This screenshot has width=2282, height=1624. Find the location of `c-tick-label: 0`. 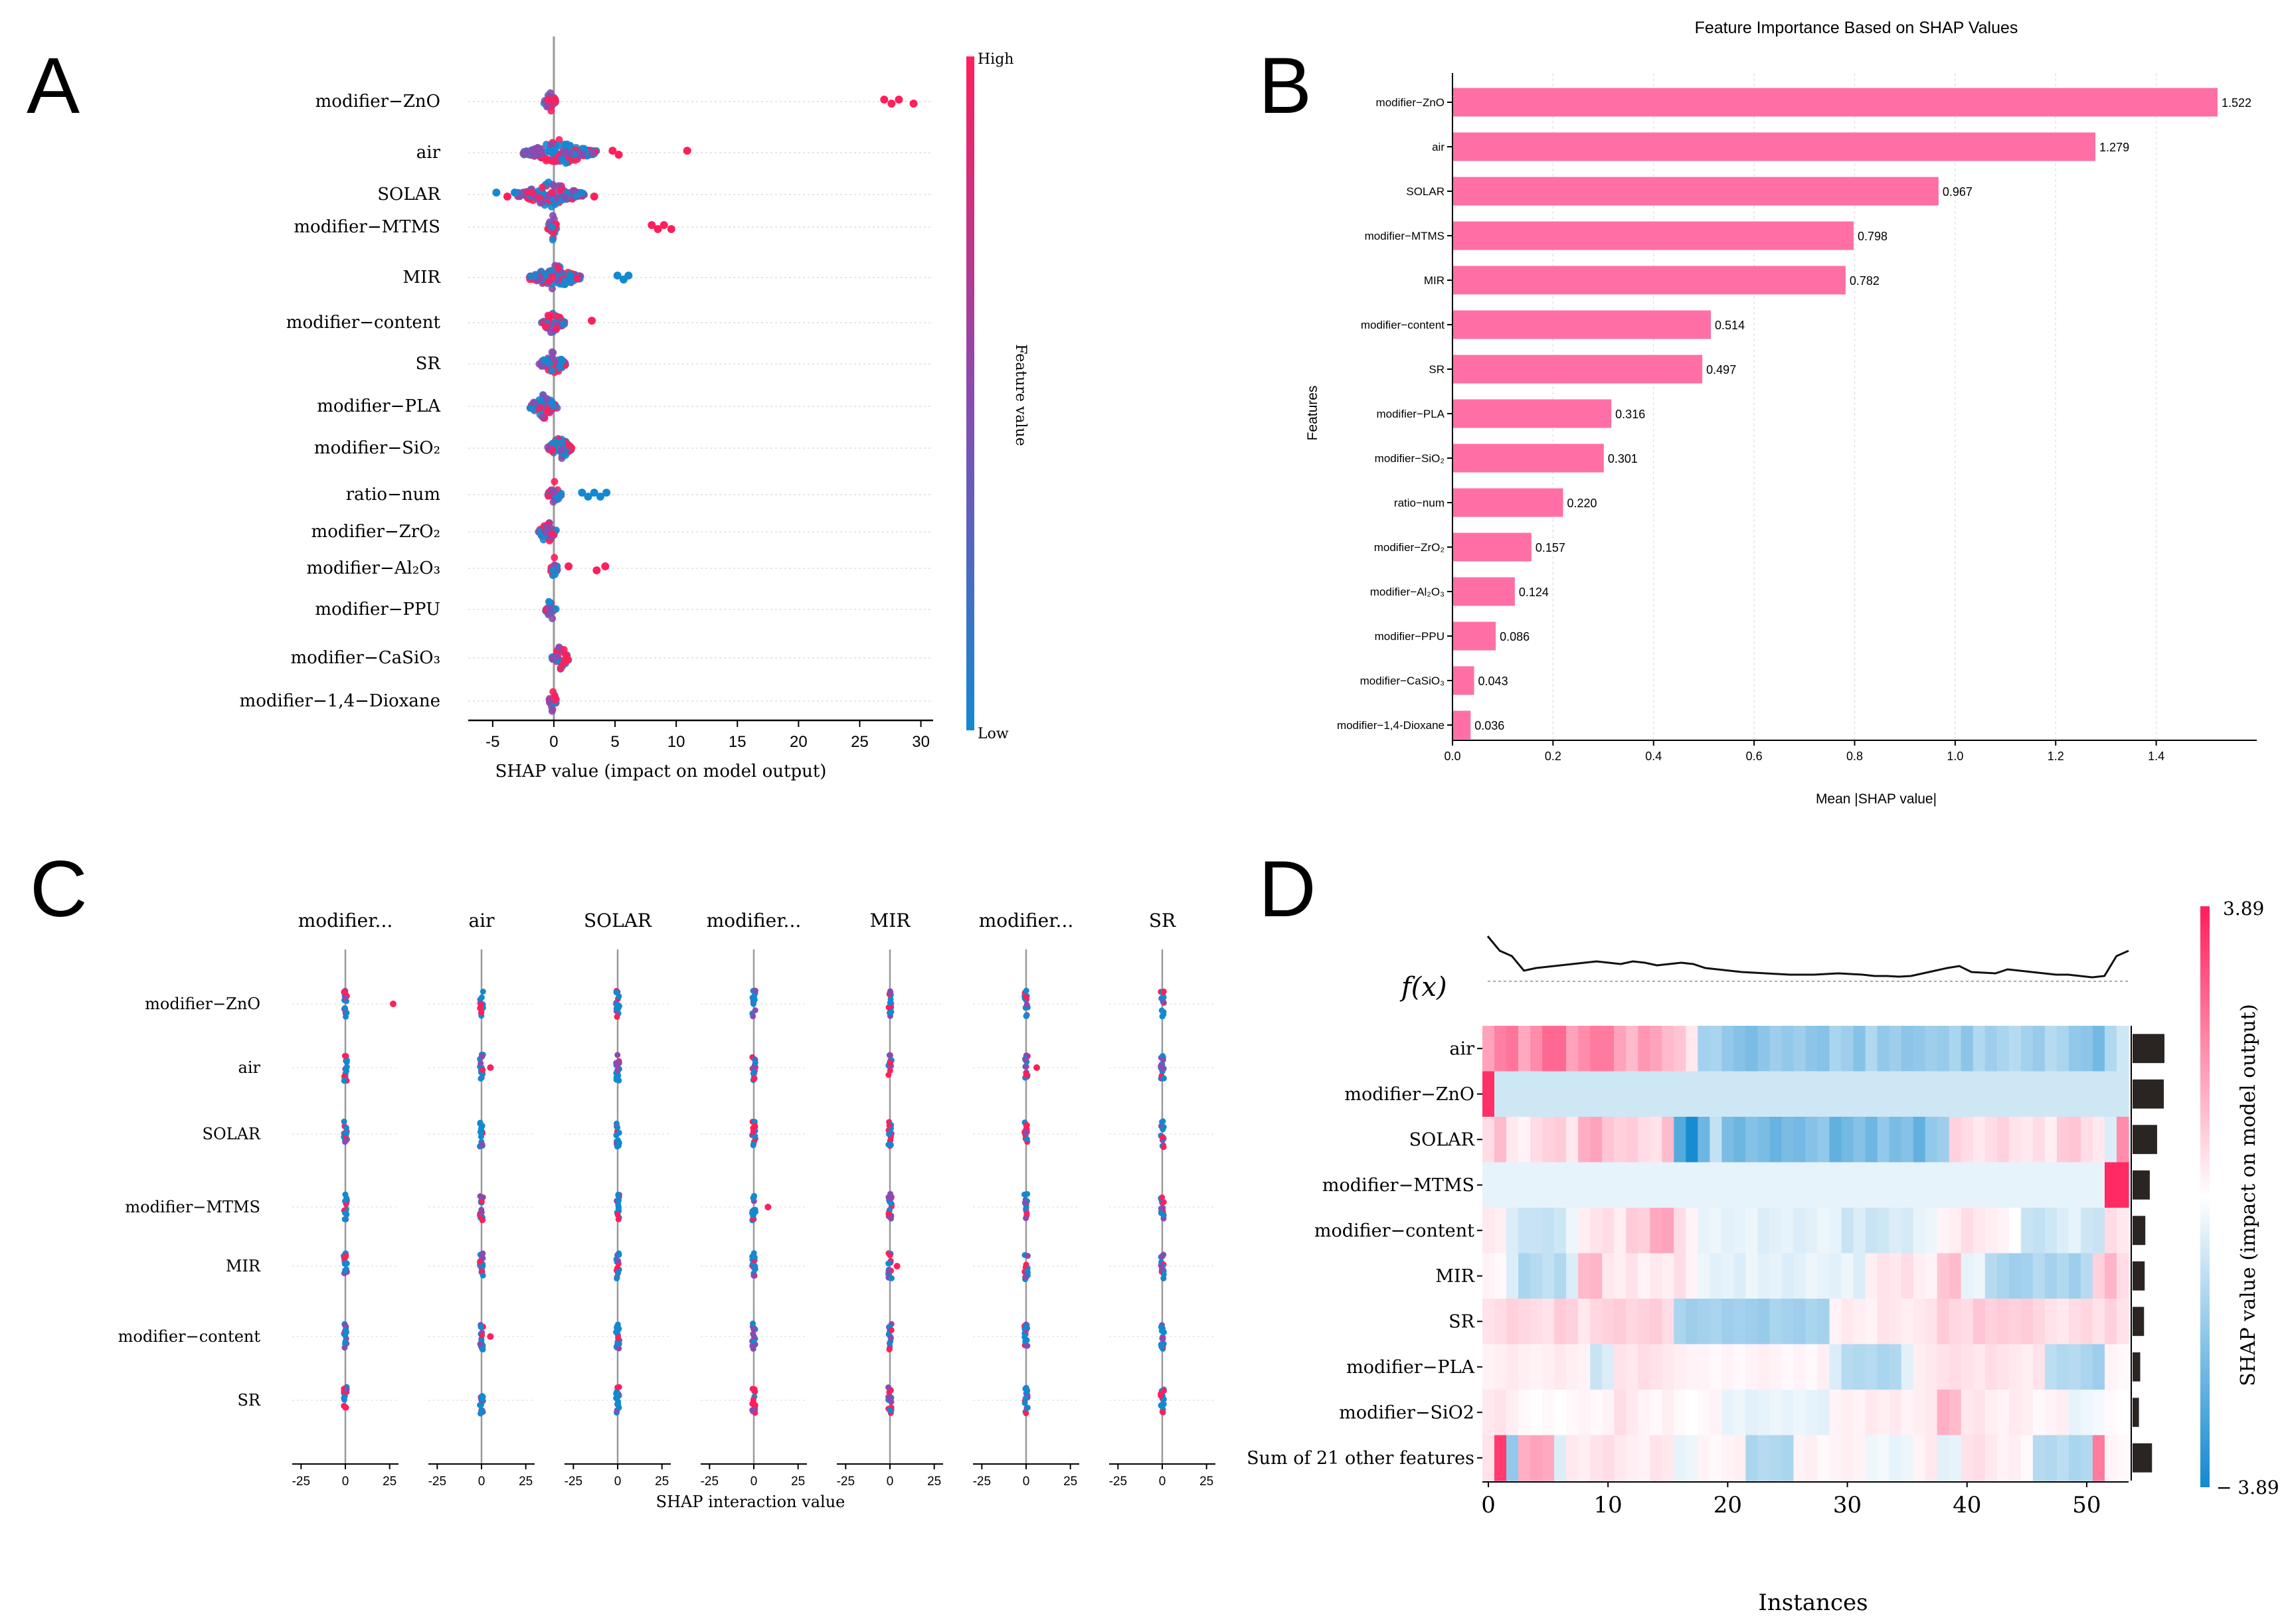

c-tick-label: 0 is located at coordinates (618, 1482).